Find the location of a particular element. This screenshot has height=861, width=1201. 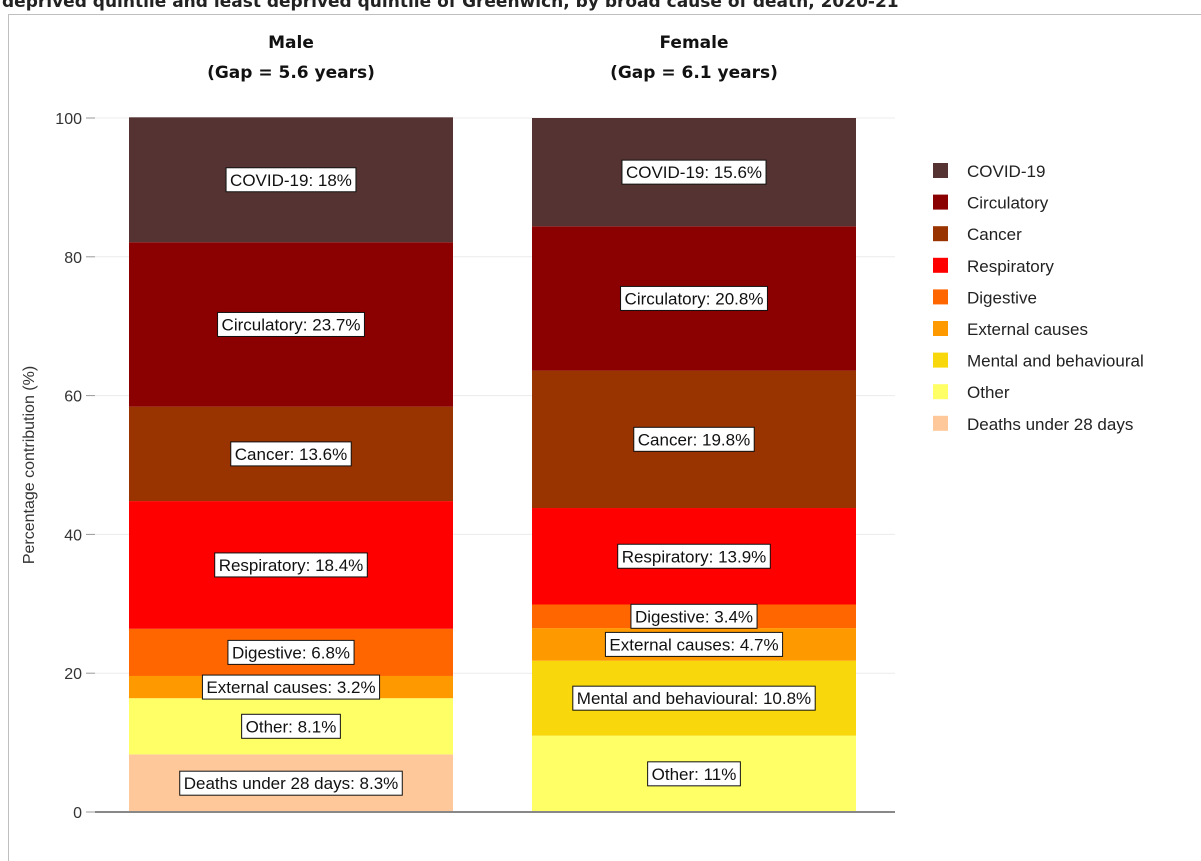

data-label: Other: 8.1% is located at coordinates (291, 726).